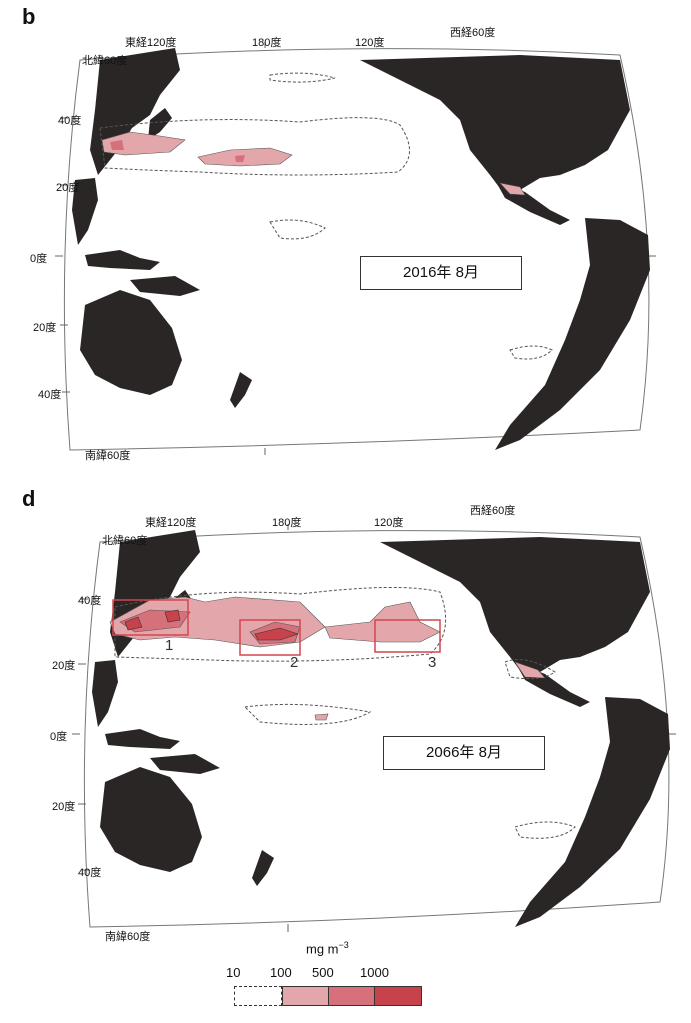 Image resolution: width=691 pixels, height=1023 pixels. I want to click on panel-letter: b, so click(29, 16).